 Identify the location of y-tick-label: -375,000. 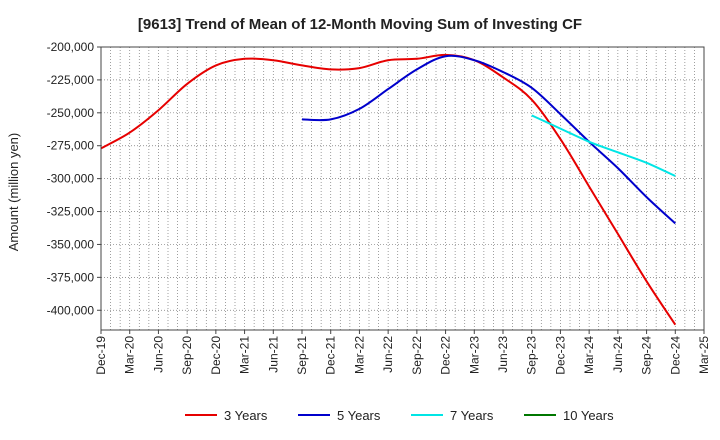
(71, 277).